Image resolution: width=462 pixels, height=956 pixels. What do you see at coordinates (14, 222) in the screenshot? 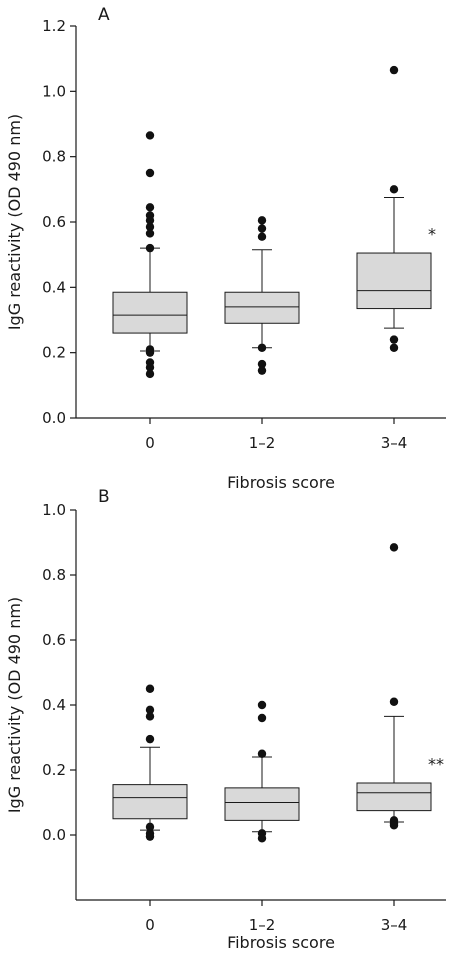
I see `panel-a-y-axis-title: IgG reactivity (OD 490 nm)` at bounding box center [14, 222].